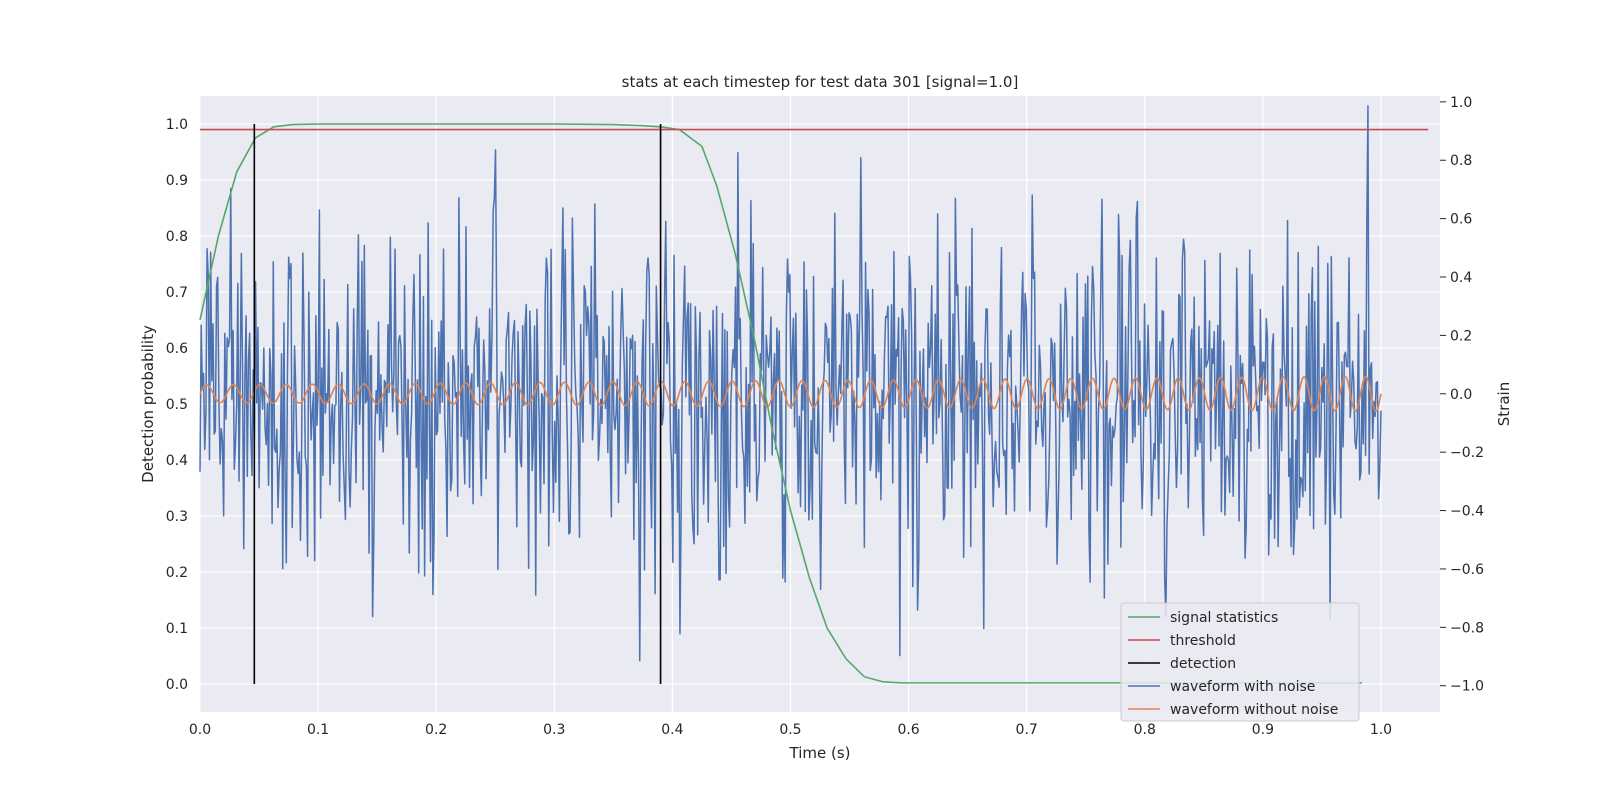 This screenshot has height=800, width=1600. Describe the element at coordinates (1461, 278) in the screenshot. I see `y2-tick-label-7: 0.4` at that location.